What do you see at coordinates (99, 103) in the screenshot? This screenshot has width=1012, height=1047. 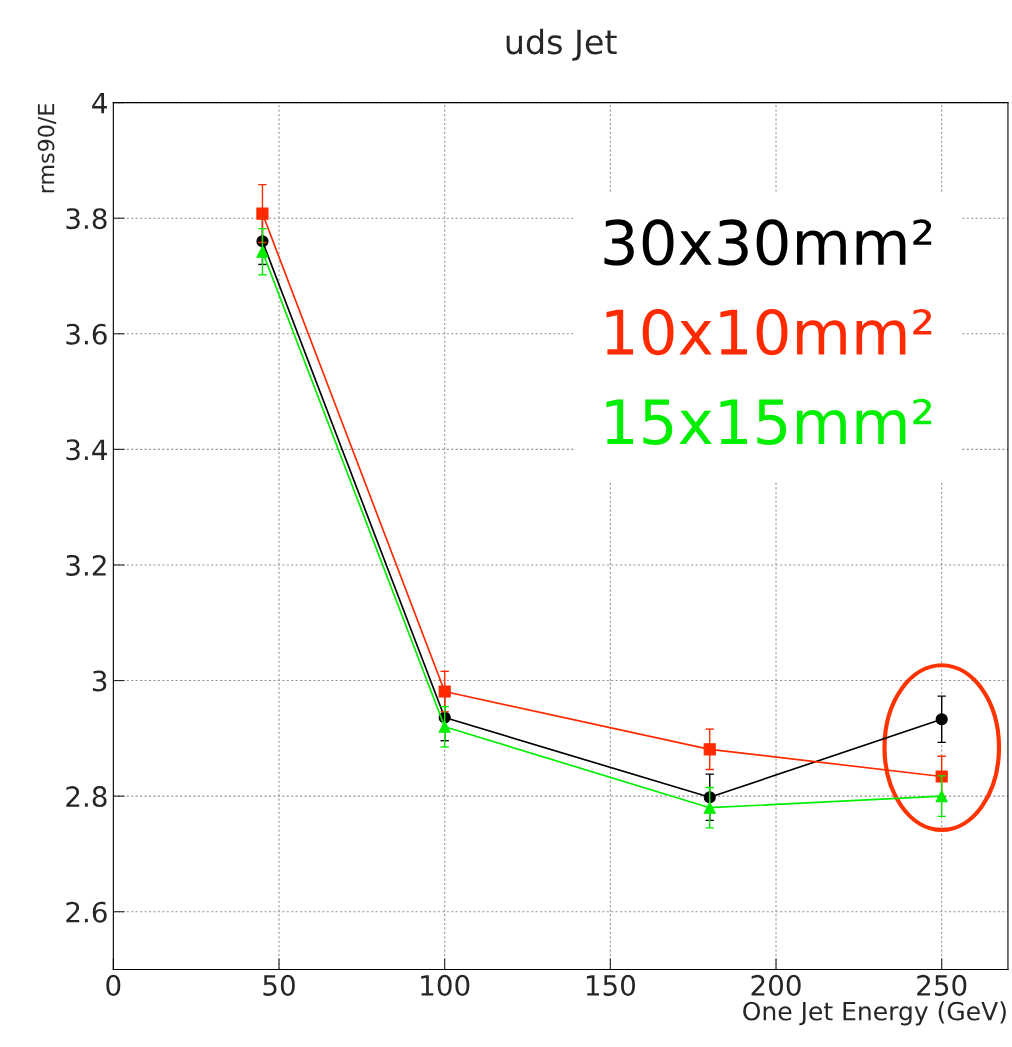 I see `y-tick-label: 4` at bounding box center [99, 103].